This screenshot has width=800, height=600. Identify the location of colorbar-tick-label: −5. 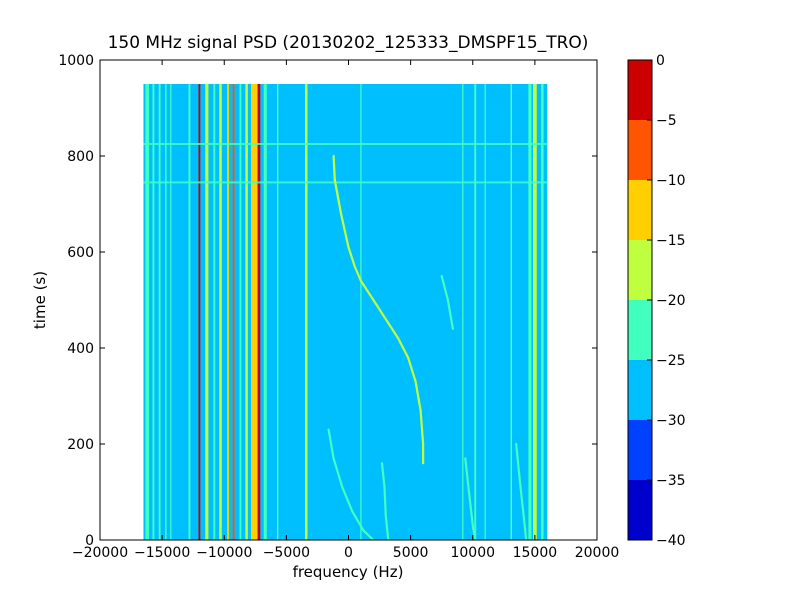
(666, 121).